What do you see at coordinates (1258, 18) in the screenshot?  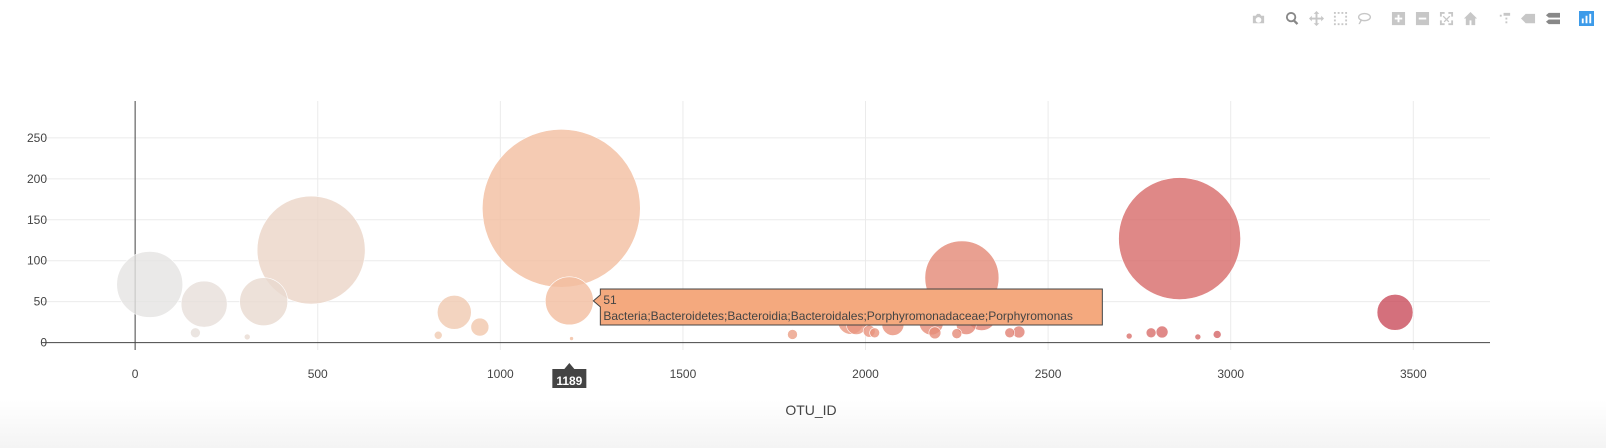 I see `camera-icon` at bounding box center [1258, 18].